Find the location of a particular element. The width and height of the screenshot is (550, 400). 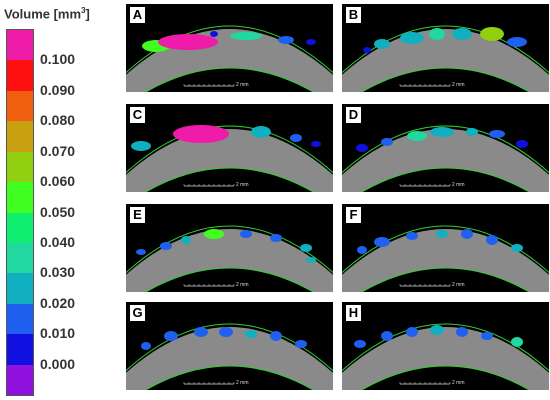

ct-panel-h: 2 mm H is located at coordinates (445, 346).